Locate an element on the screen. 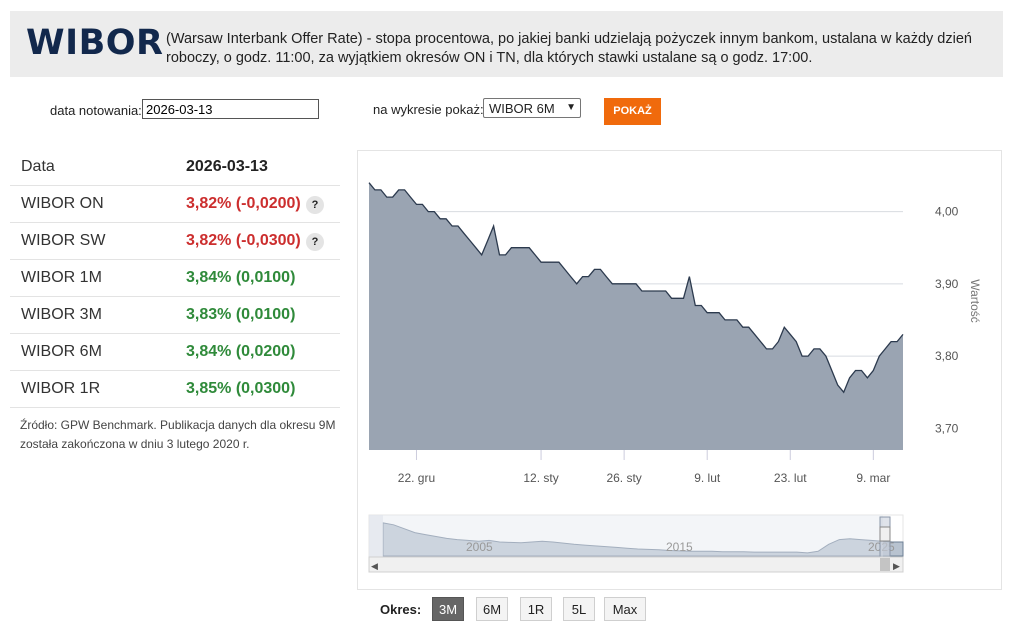 This screenshot has width=1016, height=630. period-6m-button: 6M is located at coordinates (492, 609).